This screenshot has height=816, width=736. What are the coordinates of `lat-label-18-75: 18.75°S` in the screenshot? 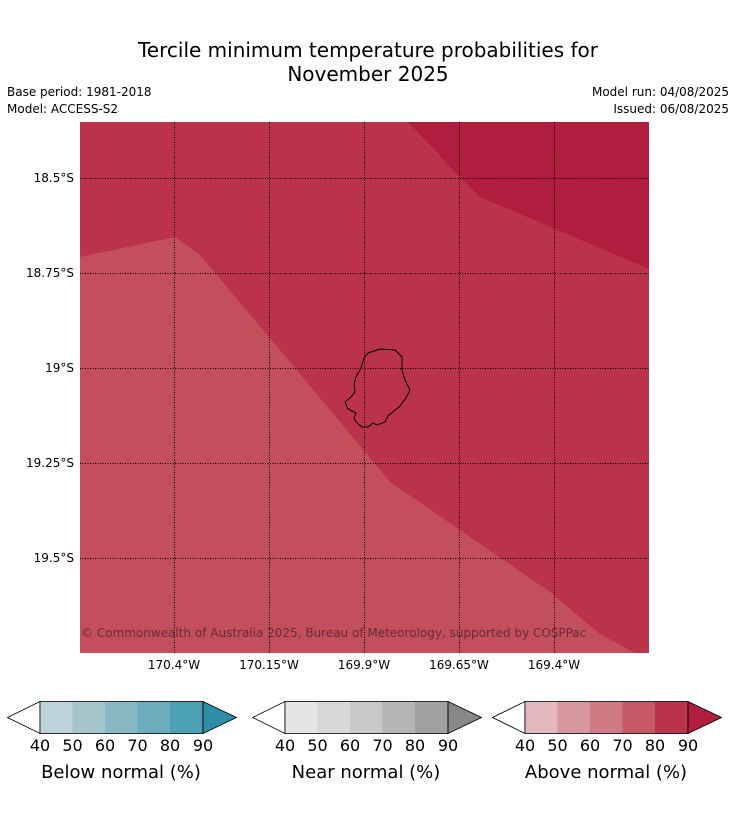 It's located at (50, 273).